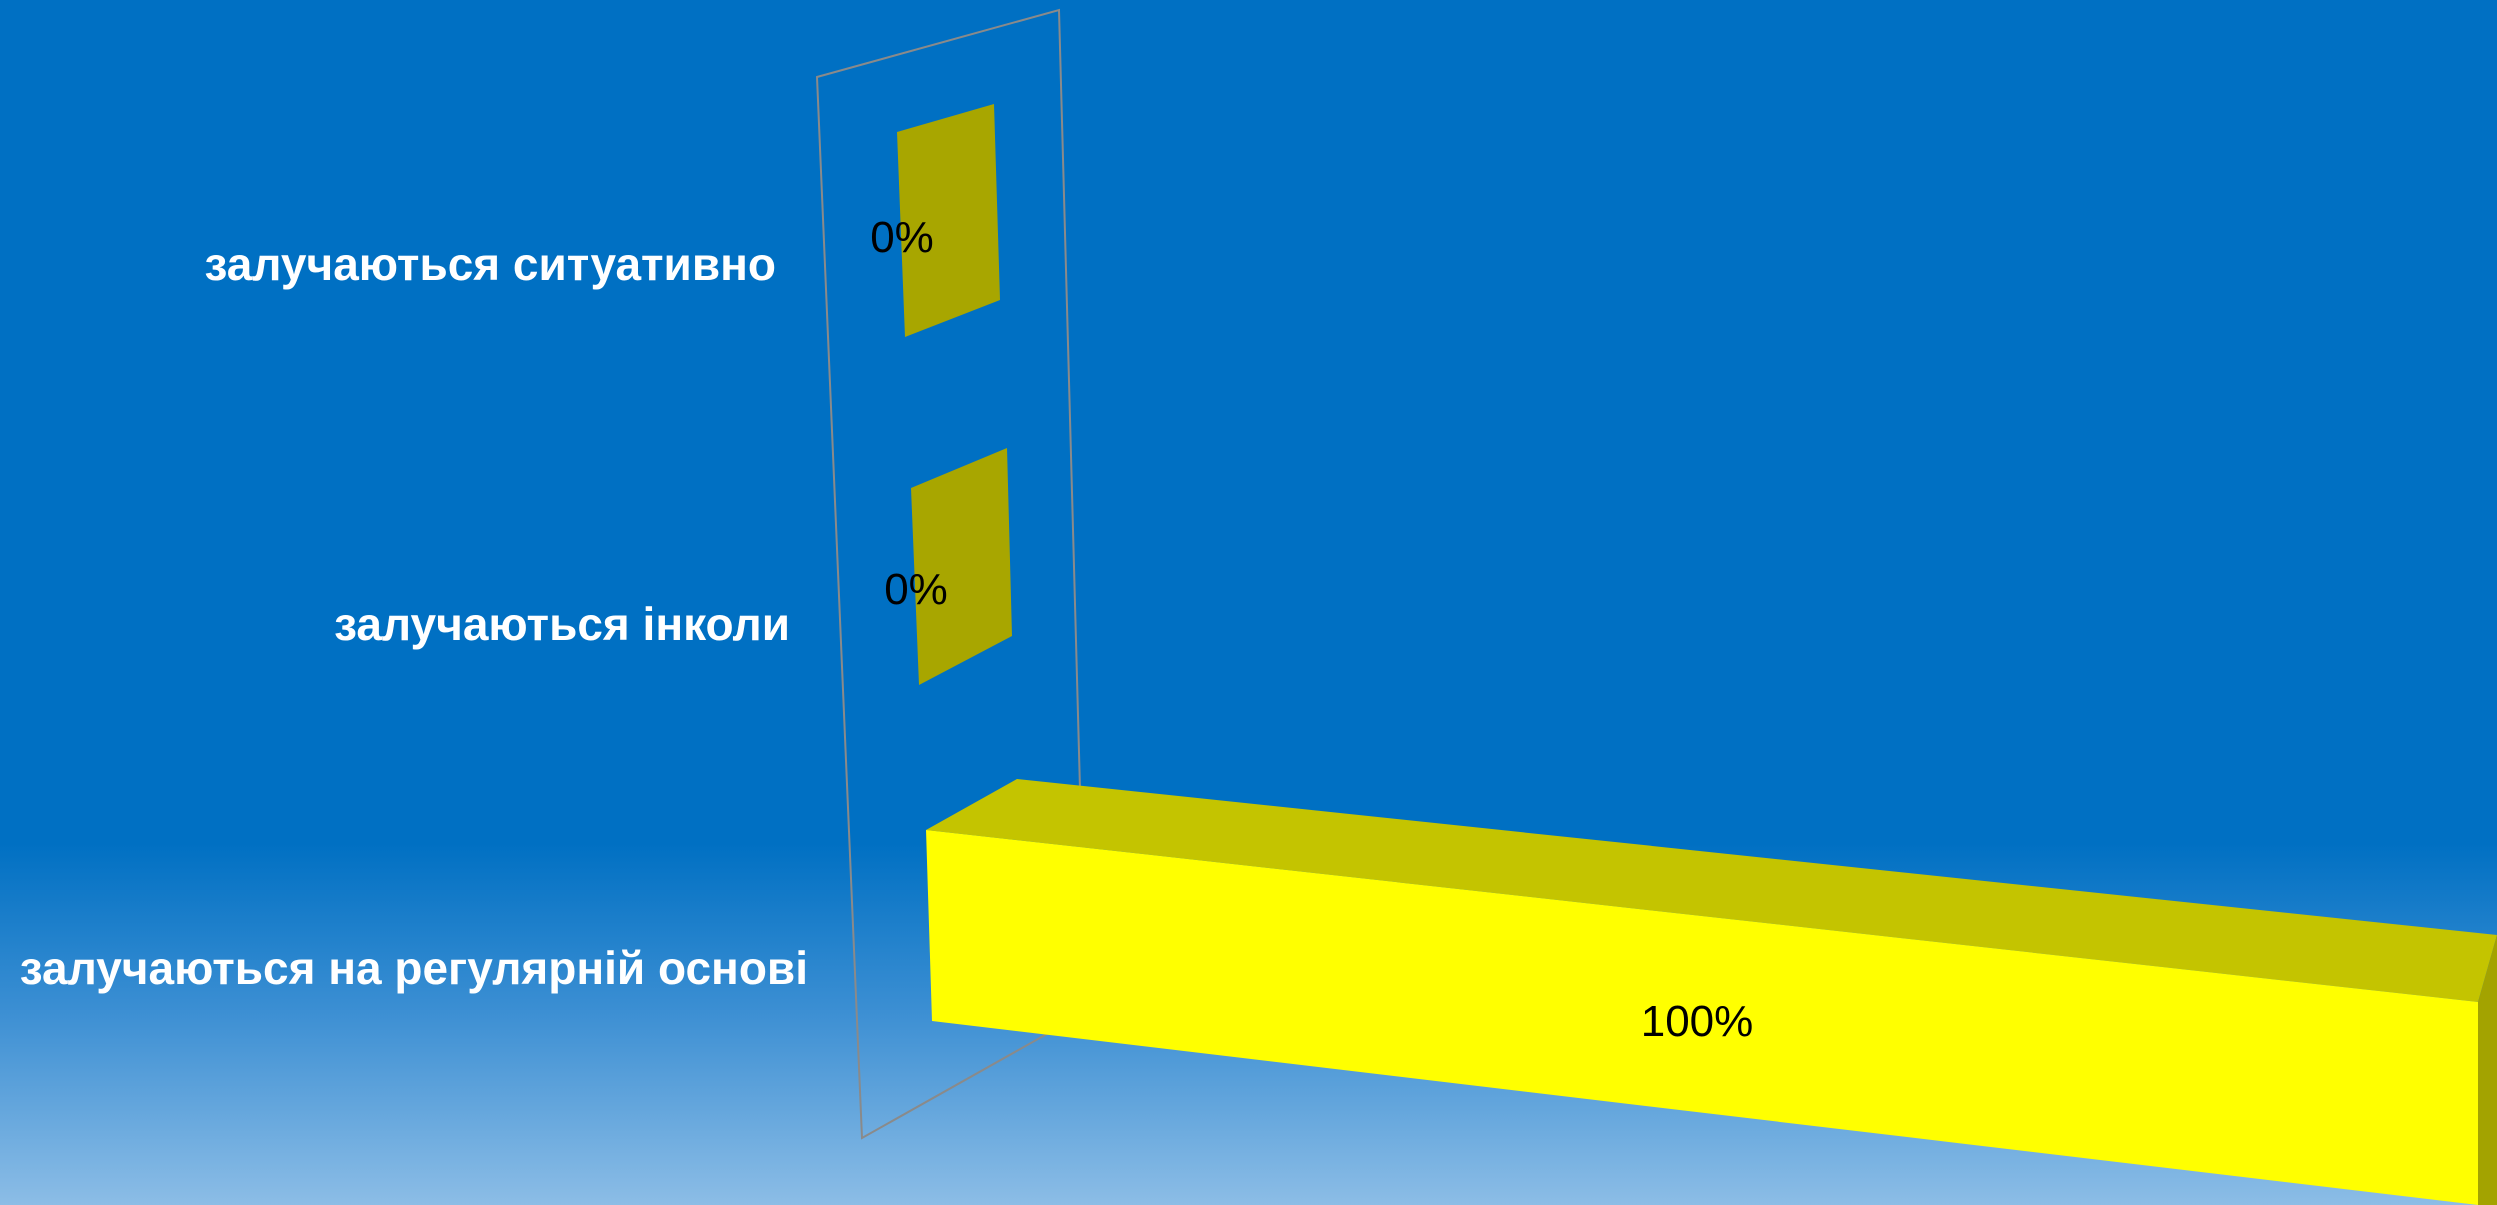 The image size is (2497, 1205). I want to click on category-label-sytuatyvno: залучаються ситуативно, so click(490, 264).